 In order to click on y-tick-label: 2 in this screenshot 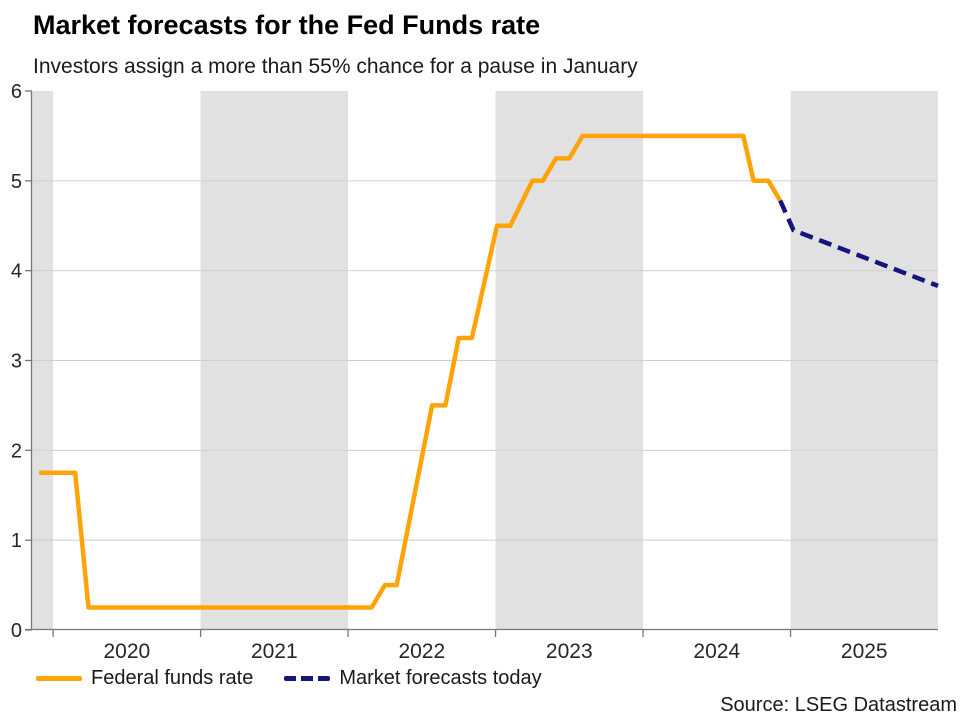, I will do `click(16, 451)`.